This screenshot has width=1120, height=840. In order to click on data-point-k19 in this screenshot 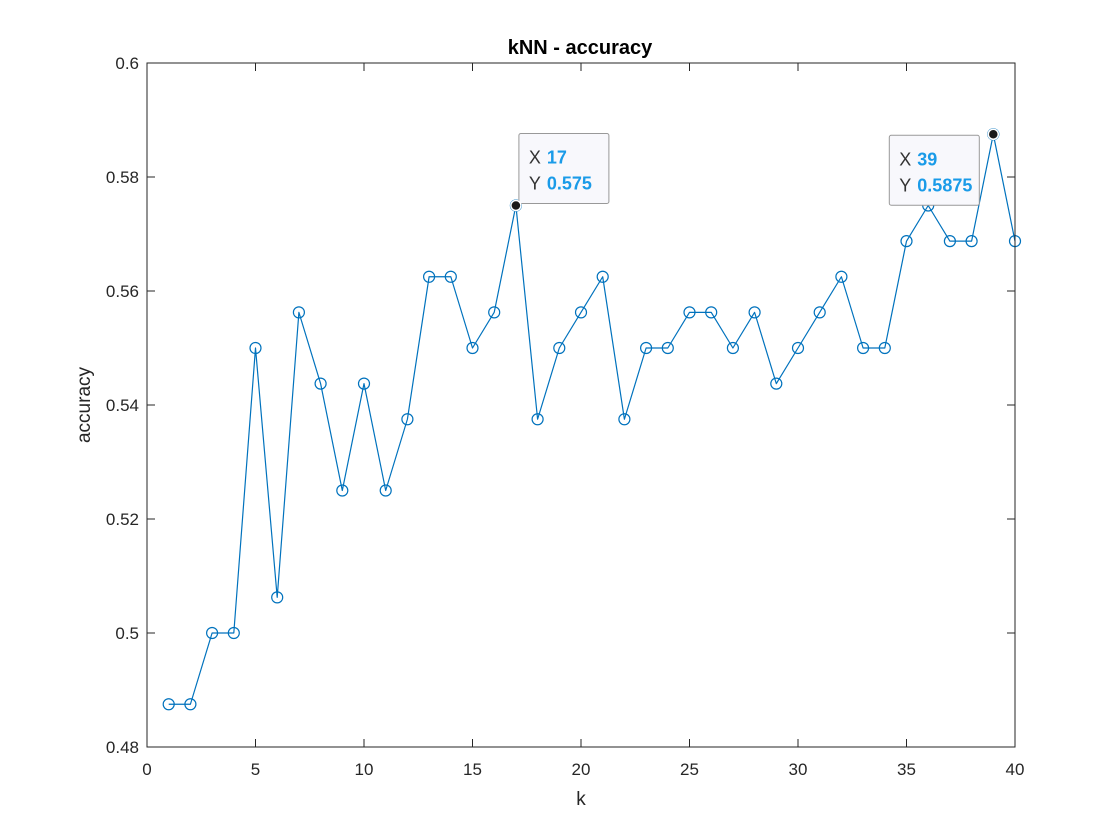, I will do `click(559, 348)`.